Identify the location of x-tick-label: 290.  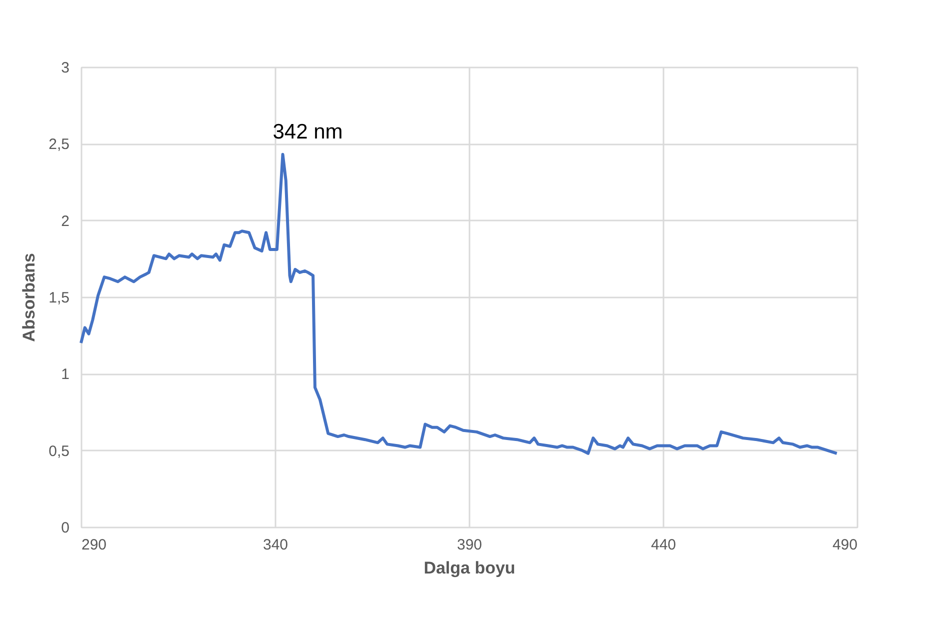
(94, 545).